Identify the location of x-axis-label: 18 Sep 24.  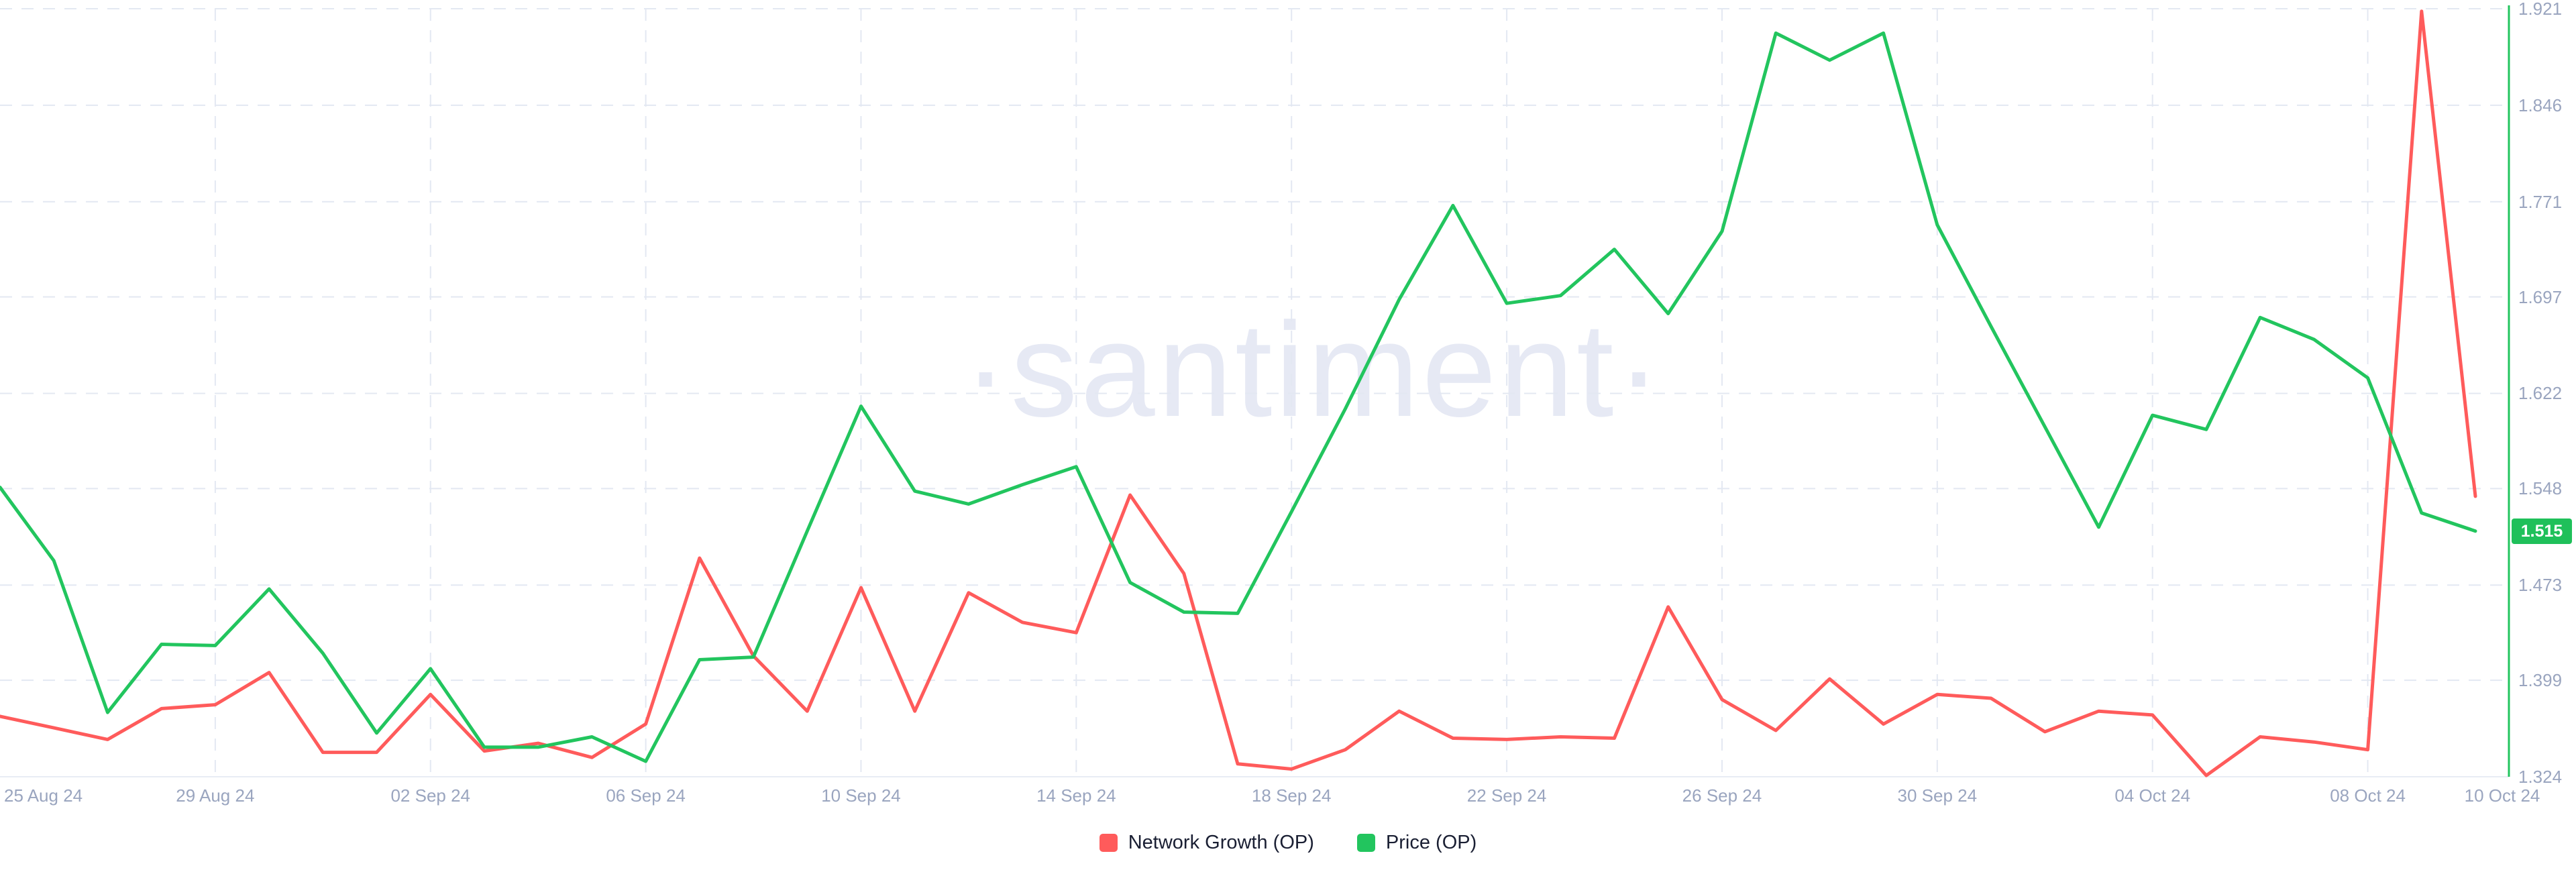
(1291, 795).